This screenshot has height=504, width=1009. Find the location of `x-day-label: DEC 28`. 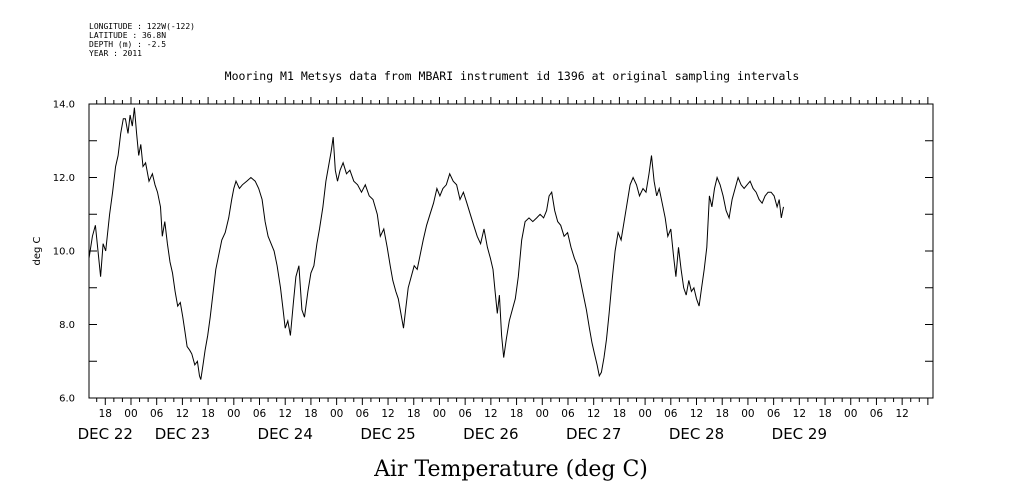

x-day-label: DEC 28 is located at coordinates (696, 434).